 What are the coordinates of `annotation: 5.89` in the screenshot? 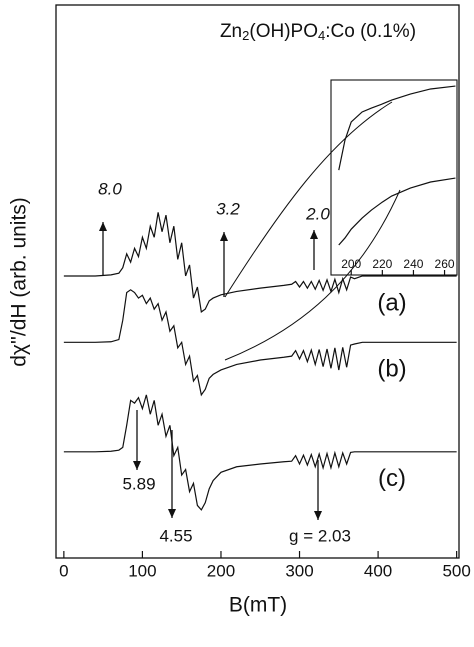 It's located at (138, 483).